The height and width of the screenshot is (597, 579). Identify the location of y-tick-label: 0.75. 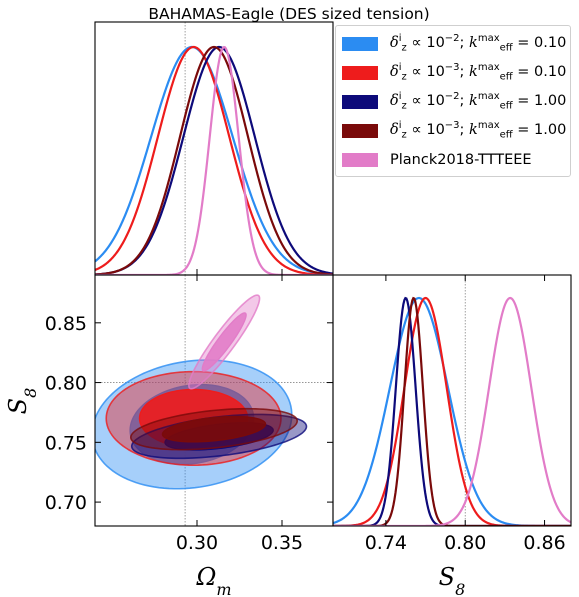
(66, 443).